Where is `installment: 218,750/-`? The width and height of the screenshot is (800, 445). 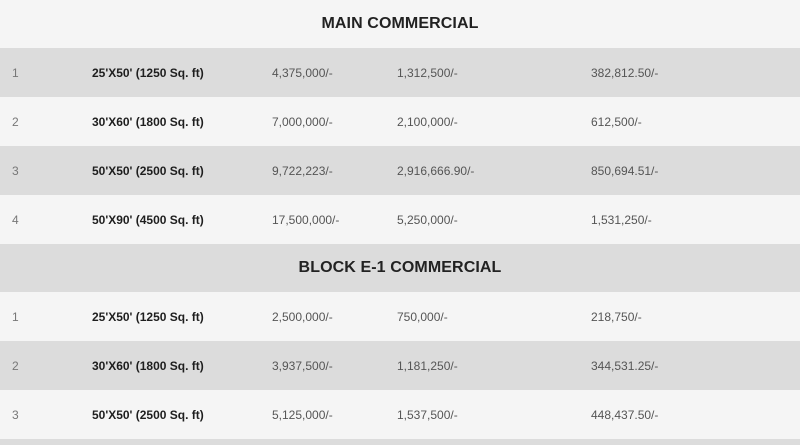
installment: 218,750/- is located at coordinates (616, 316).